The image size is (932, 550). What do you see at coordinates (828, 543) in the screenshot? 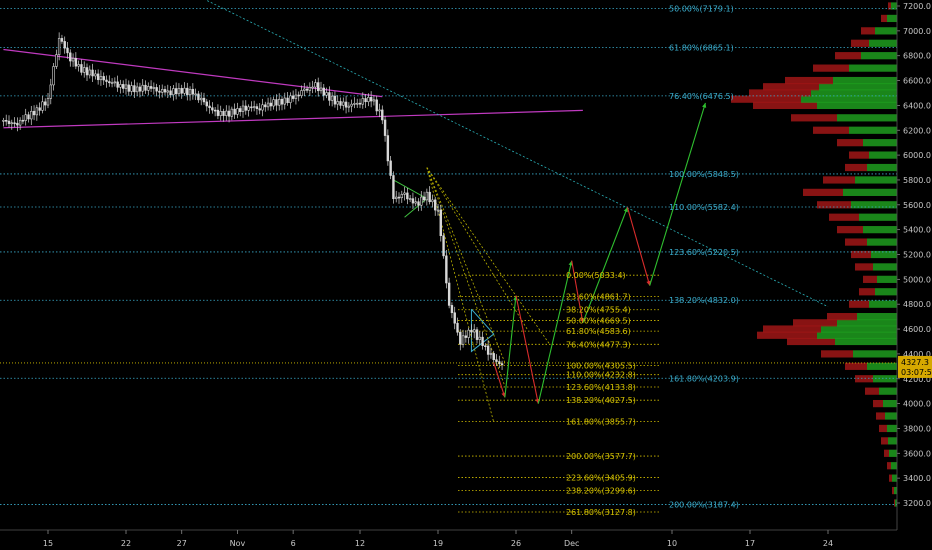
I see `x-tick-label: 24` at bounding box center [828, 543].